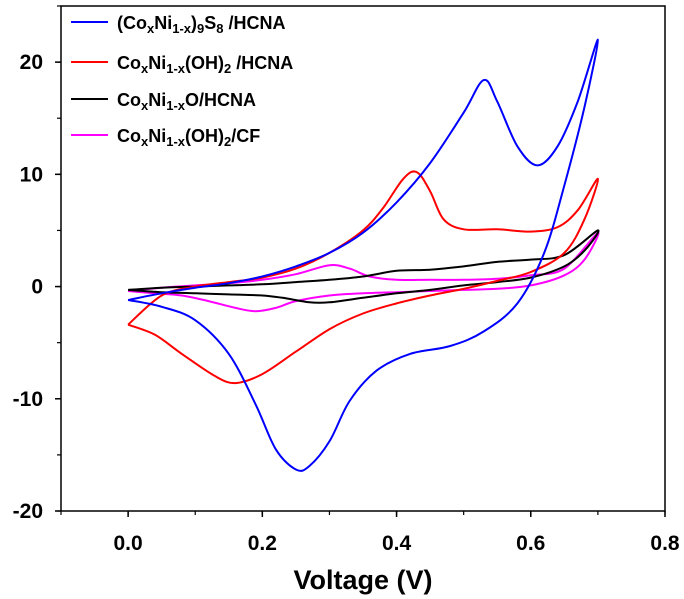 The width and height of the screenshot is (684, 599). What do you see at coordinates (132, 23) in the screenshot?
I see `legend-label-part: (Co` at bounding box center [132, 23].